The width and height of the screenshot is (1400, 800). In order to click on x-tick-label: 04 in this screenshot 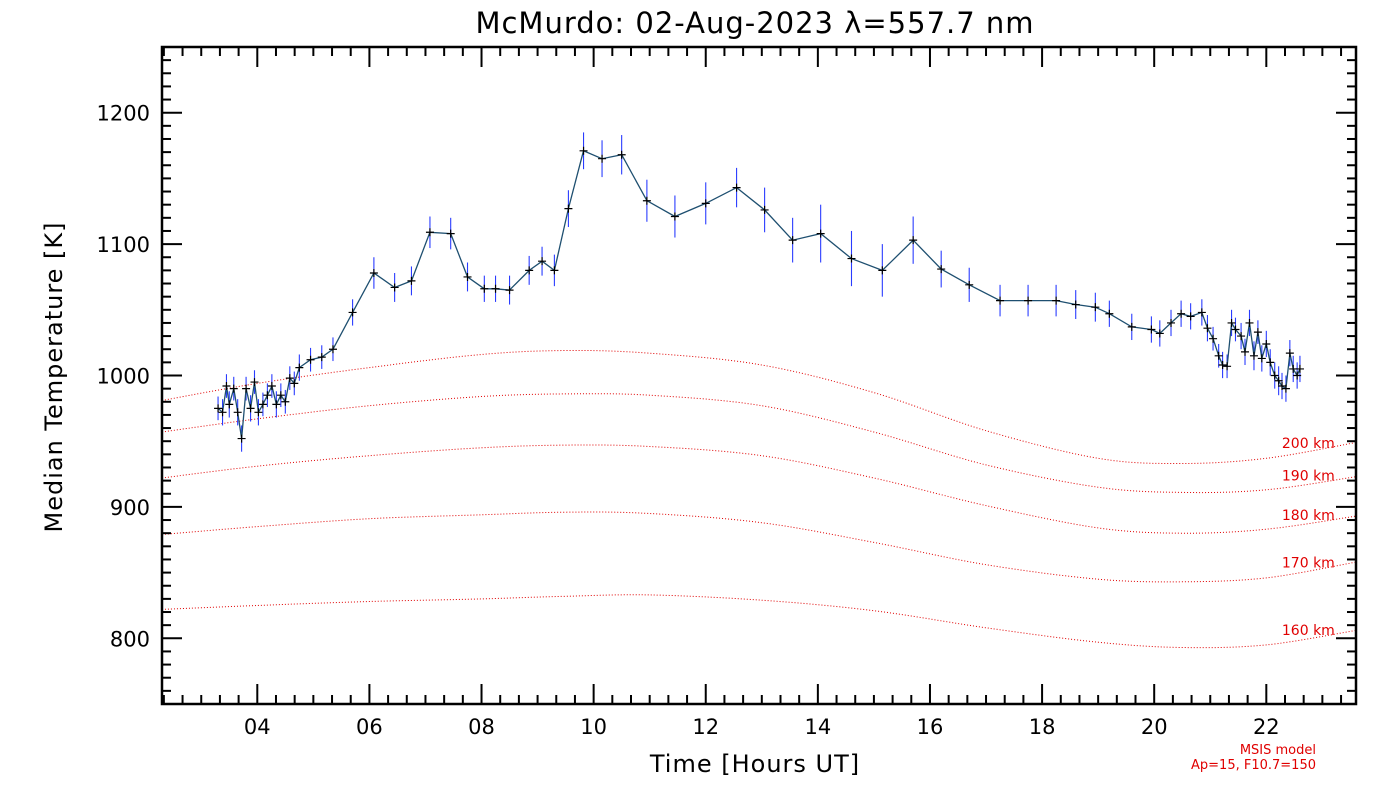, I will do `click(257, 727)`.